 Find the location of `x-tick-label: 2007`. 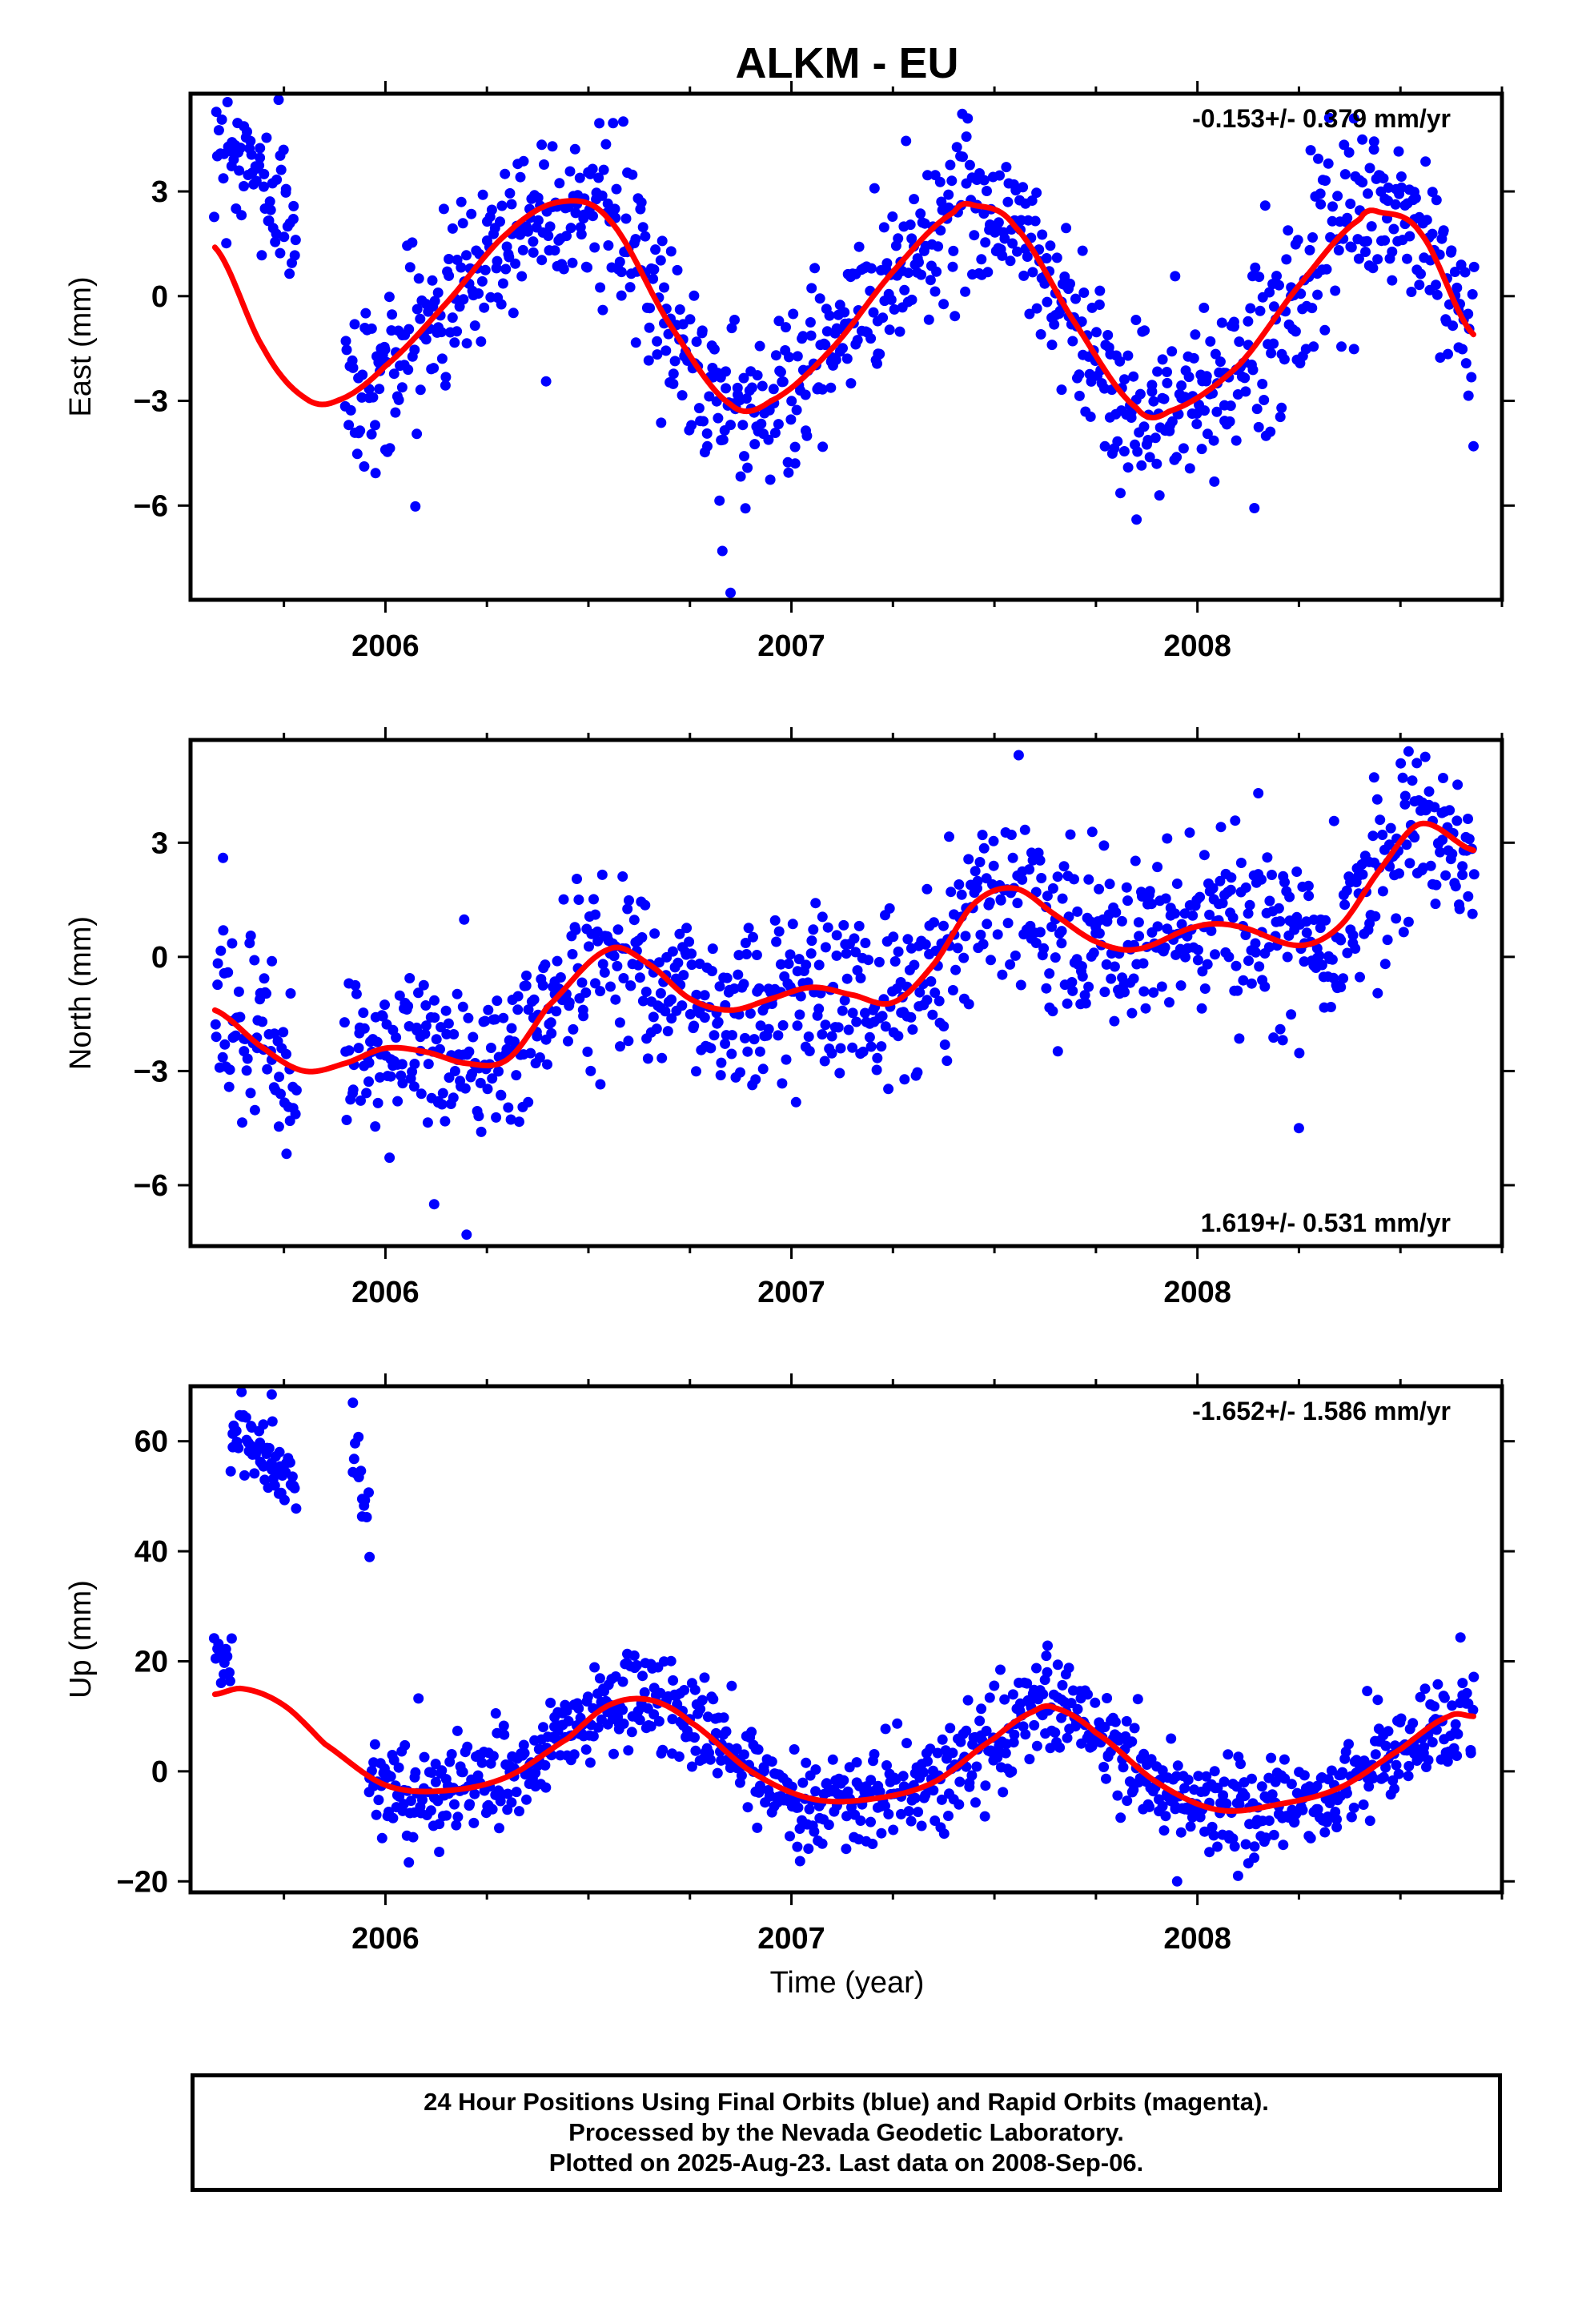

x-tick-label: 2007 is located at coordinates (791, 1939).